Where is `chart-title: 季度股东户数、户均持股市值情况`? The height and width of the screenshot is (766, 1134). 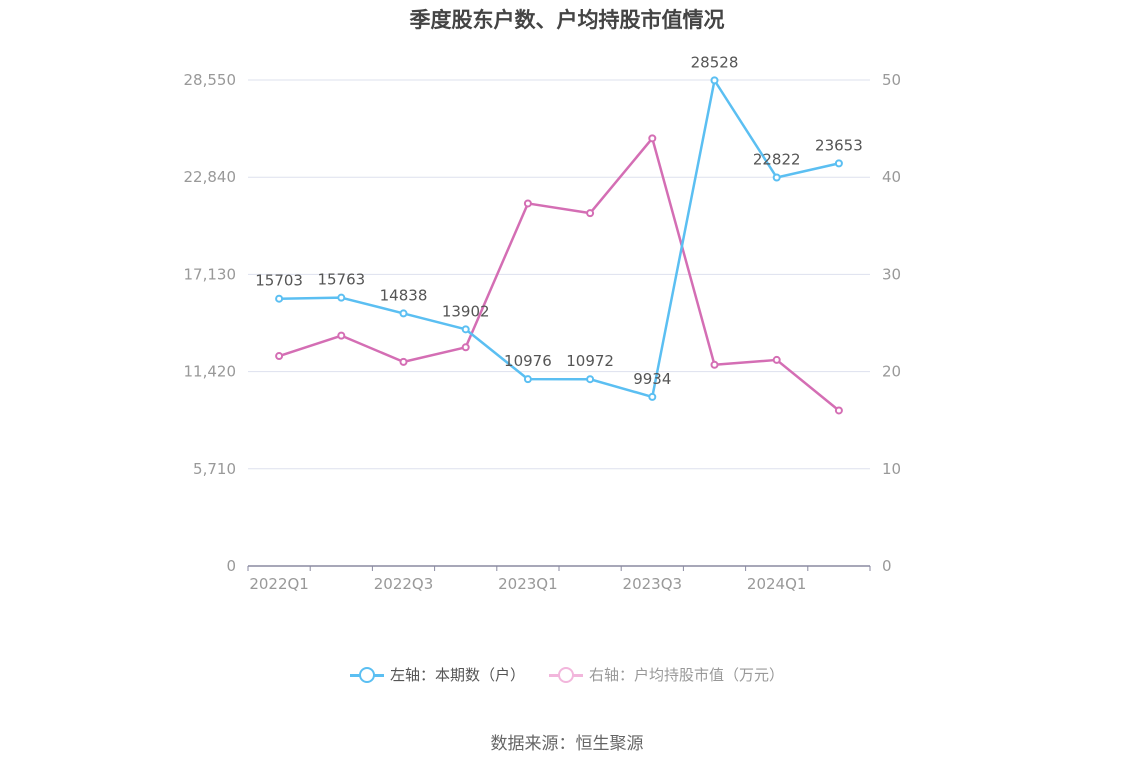
chart-title: 季度股东户数、户均持股市值情况 is located at coordinates (567, 20).